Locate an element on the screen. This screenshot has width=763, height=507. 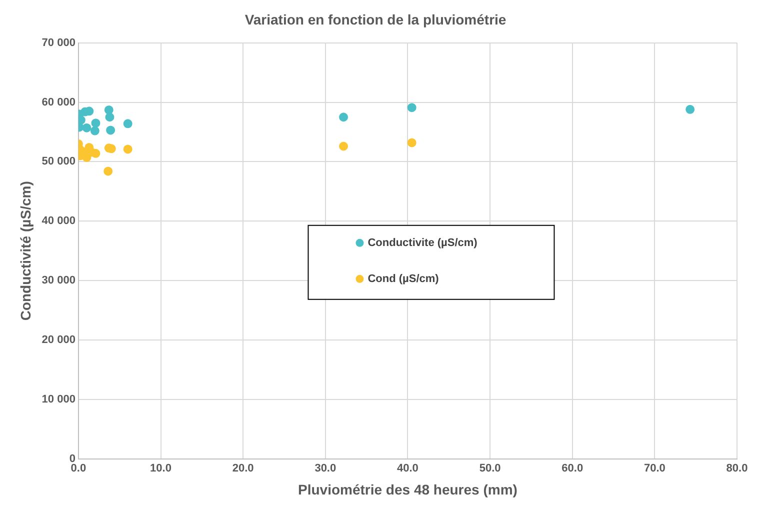
x-tick-label: 60.0 is located at coordinates (573, 468).